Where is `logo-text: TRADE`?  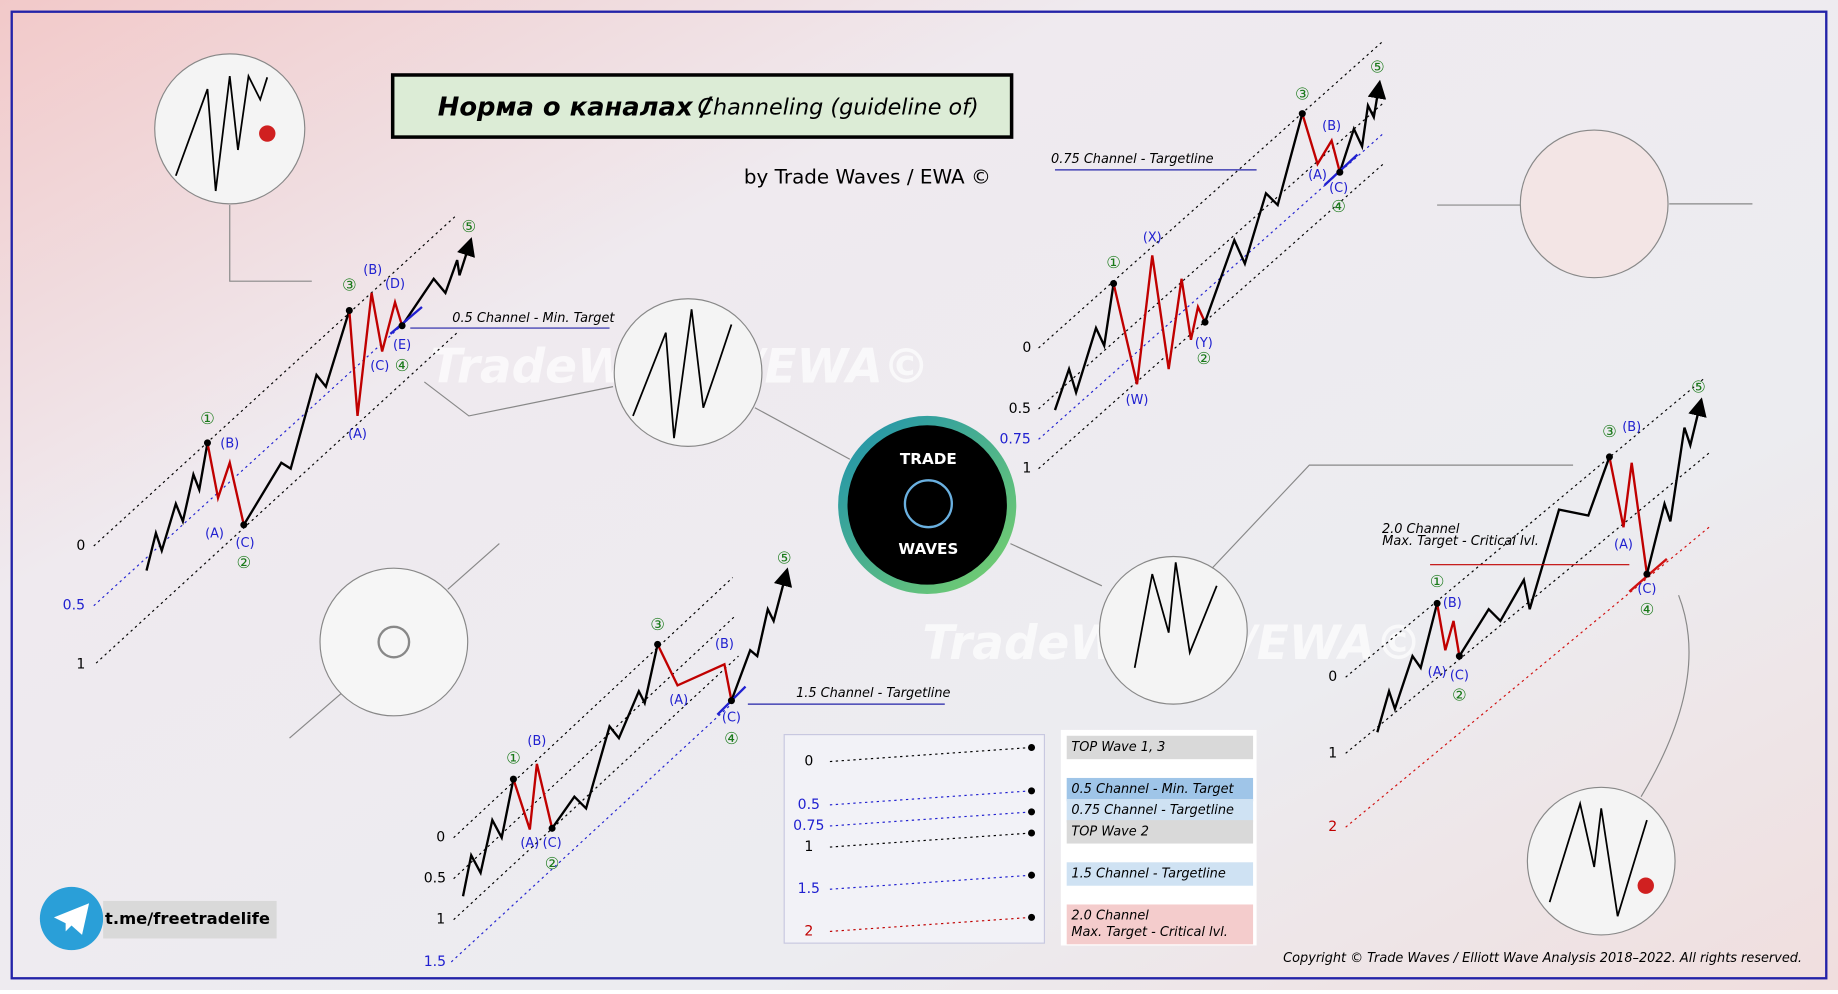
logo-text: TRADE is located at coordinates (928, 459).